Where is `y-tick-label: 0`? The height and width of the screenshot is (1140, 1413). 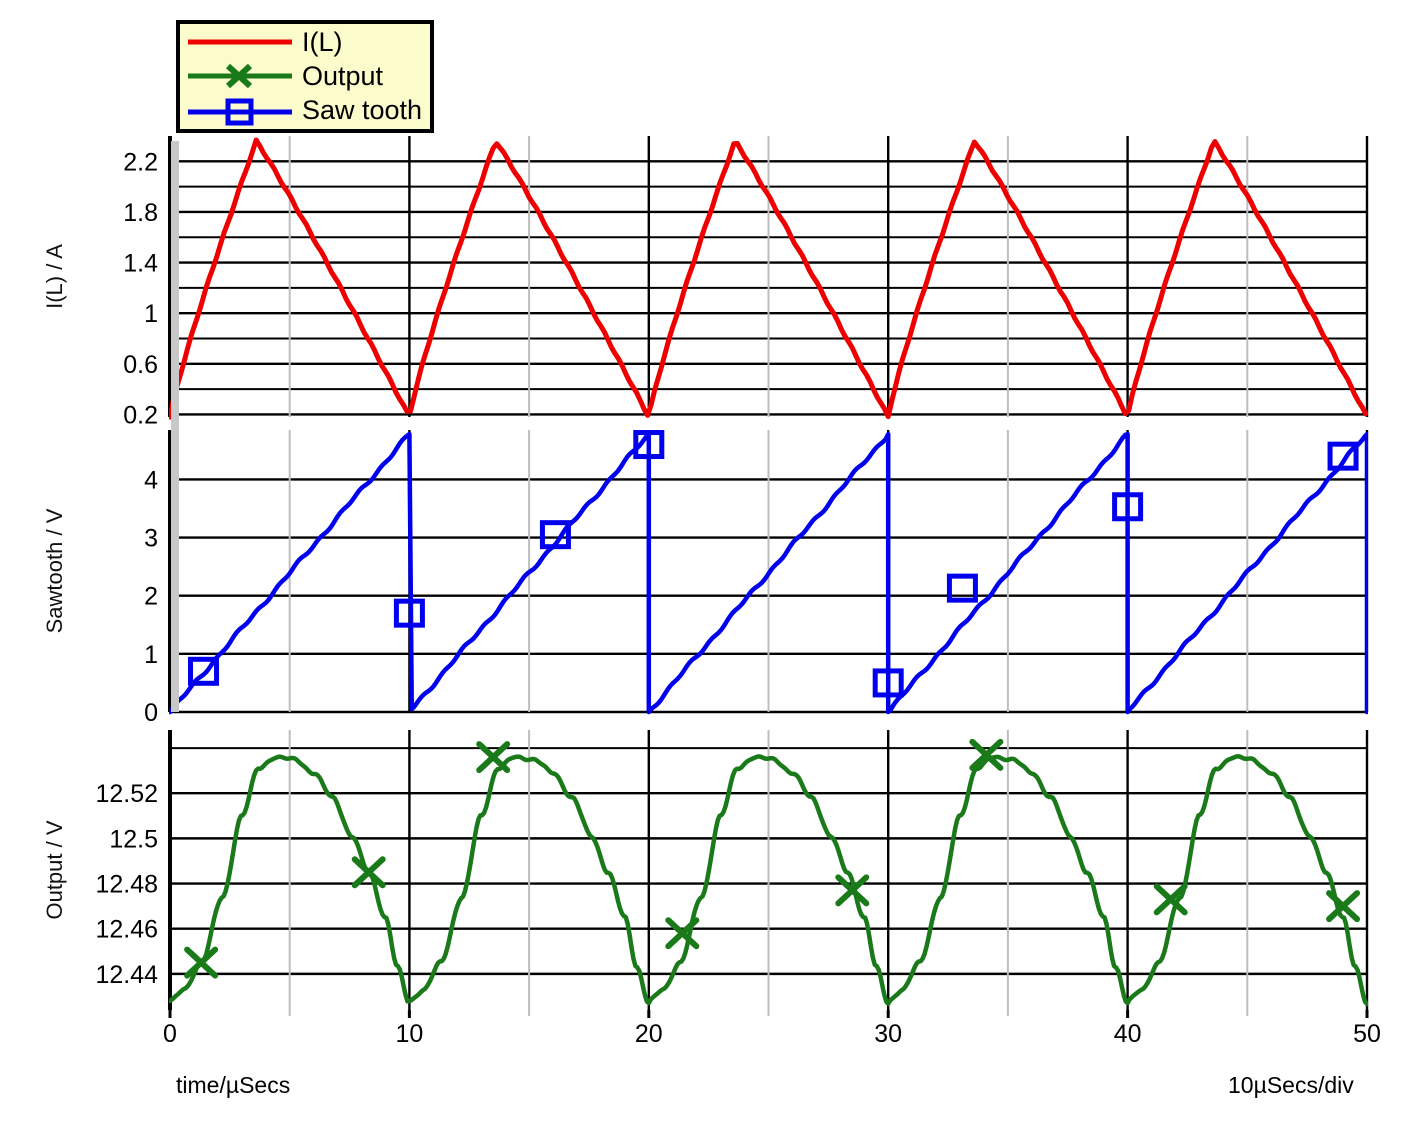
y-tick-label: 0 is located at coordinates (151, 713).